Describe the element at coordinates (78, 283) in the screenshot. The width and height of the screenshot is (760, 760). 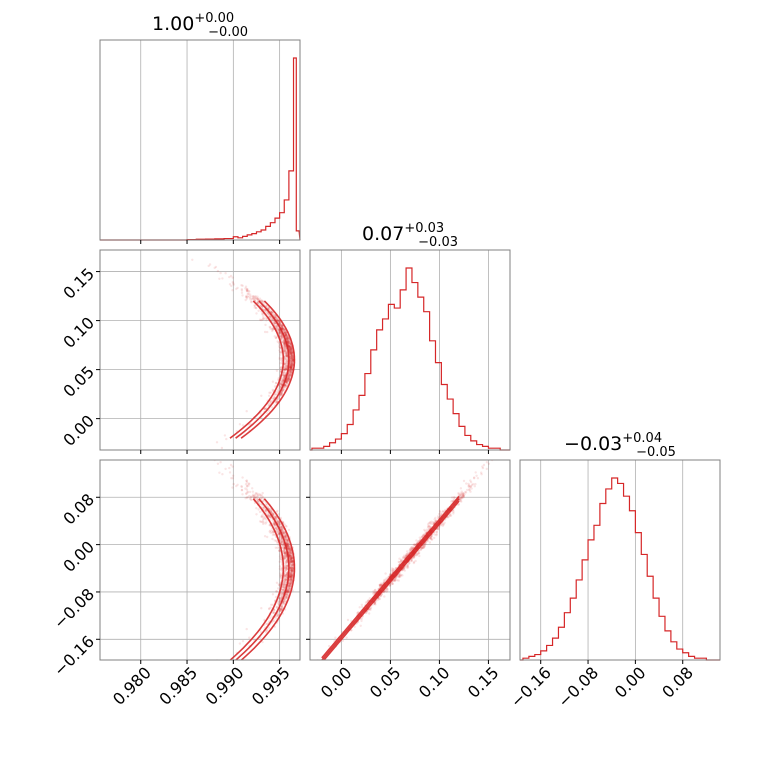
I see `y-tick-label-1-3: 0.15` at that location.